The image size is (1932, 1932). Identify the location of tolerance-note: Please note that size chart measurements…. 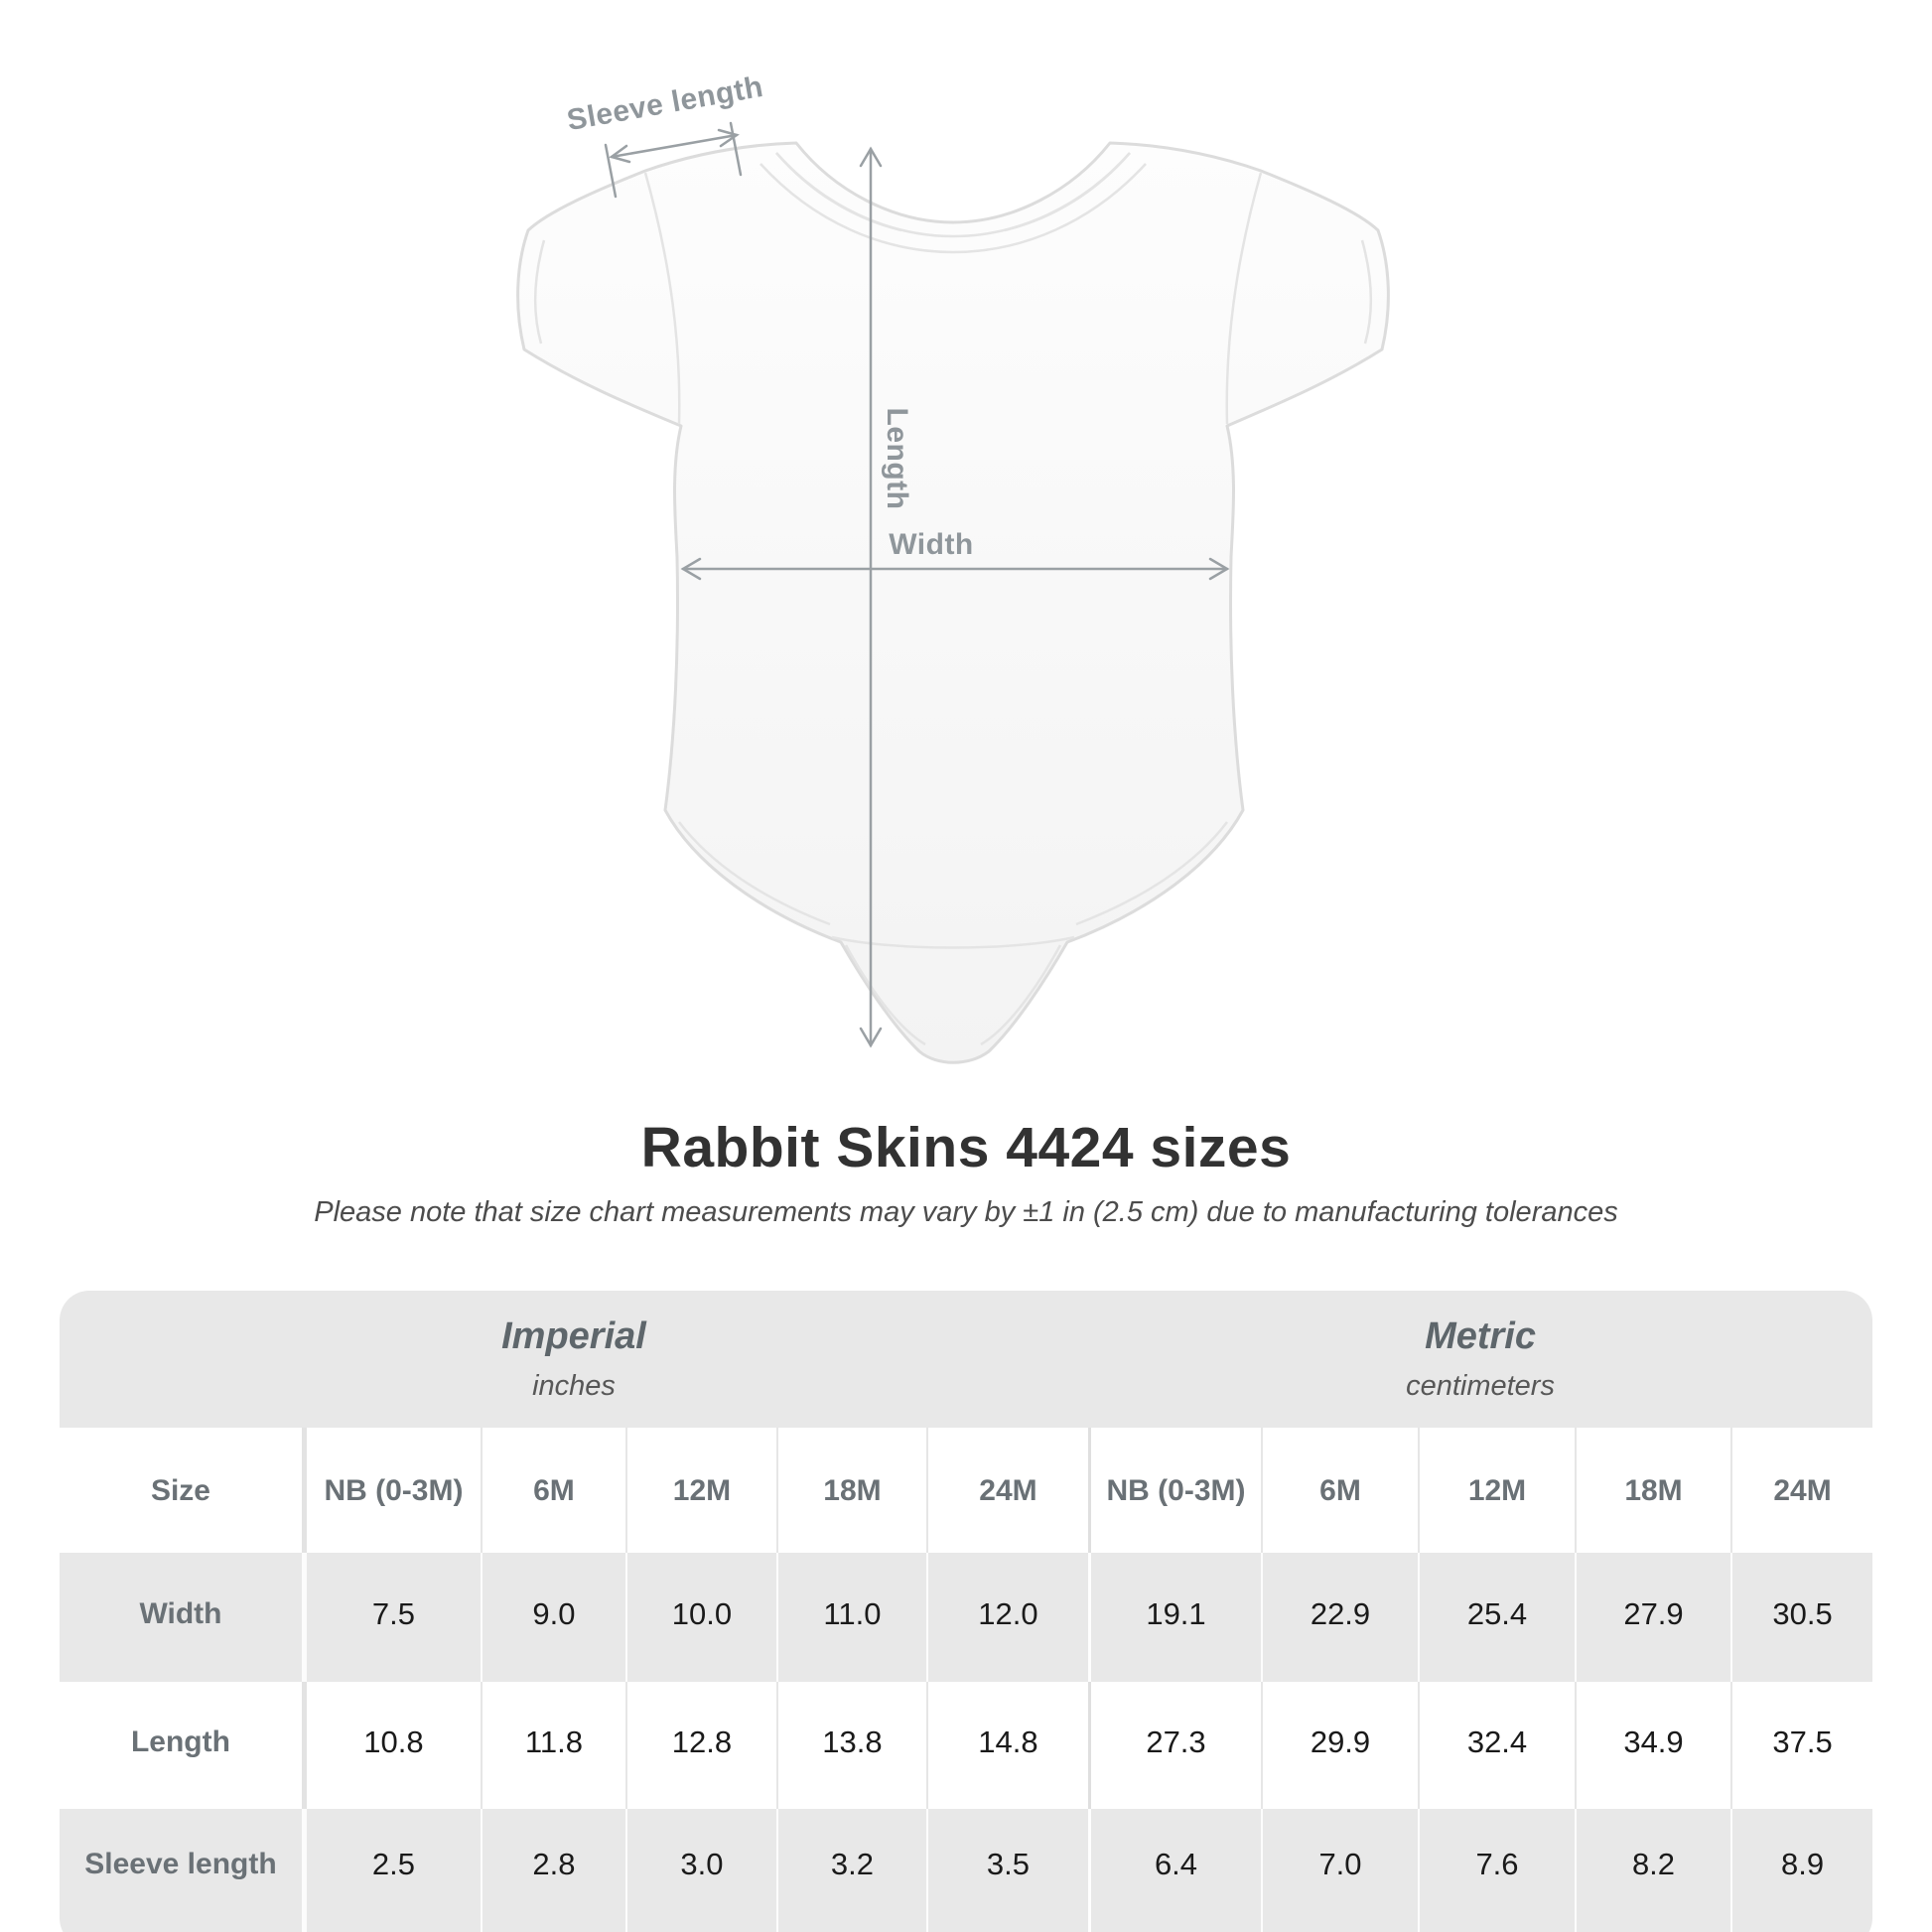
(966, 1212).